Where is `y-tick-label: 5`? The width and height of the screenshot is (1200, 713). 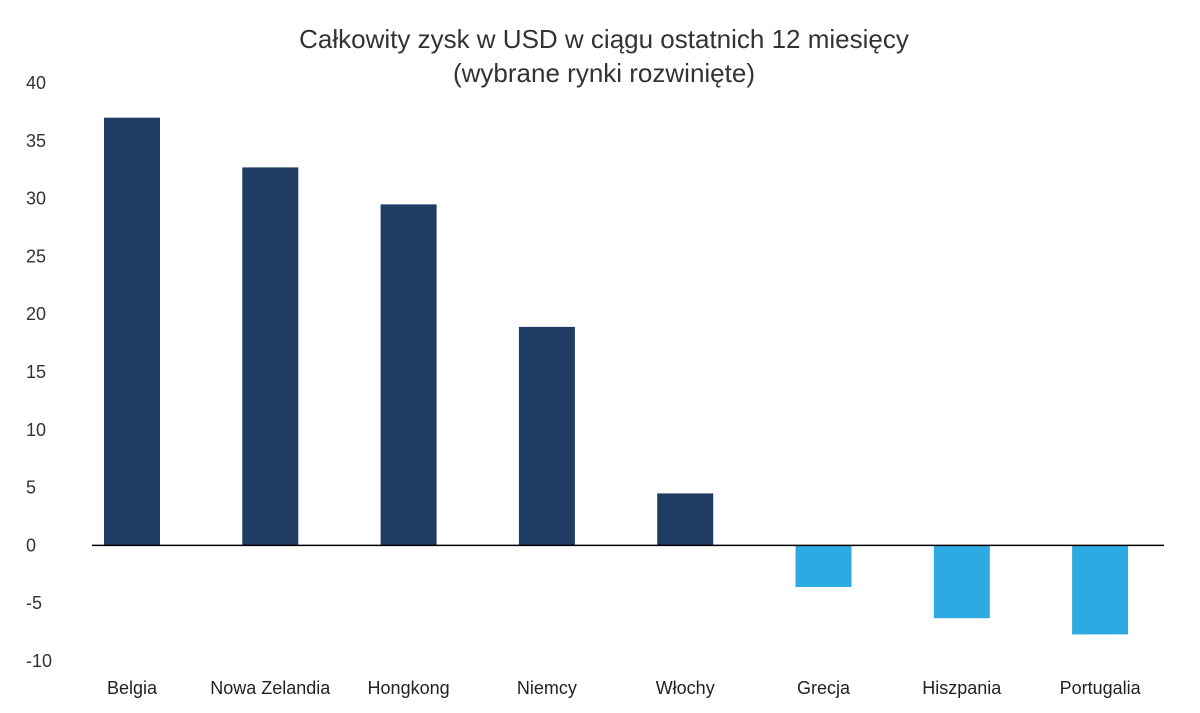
y-tick-label: 5 is located at coordinates (31, 488).